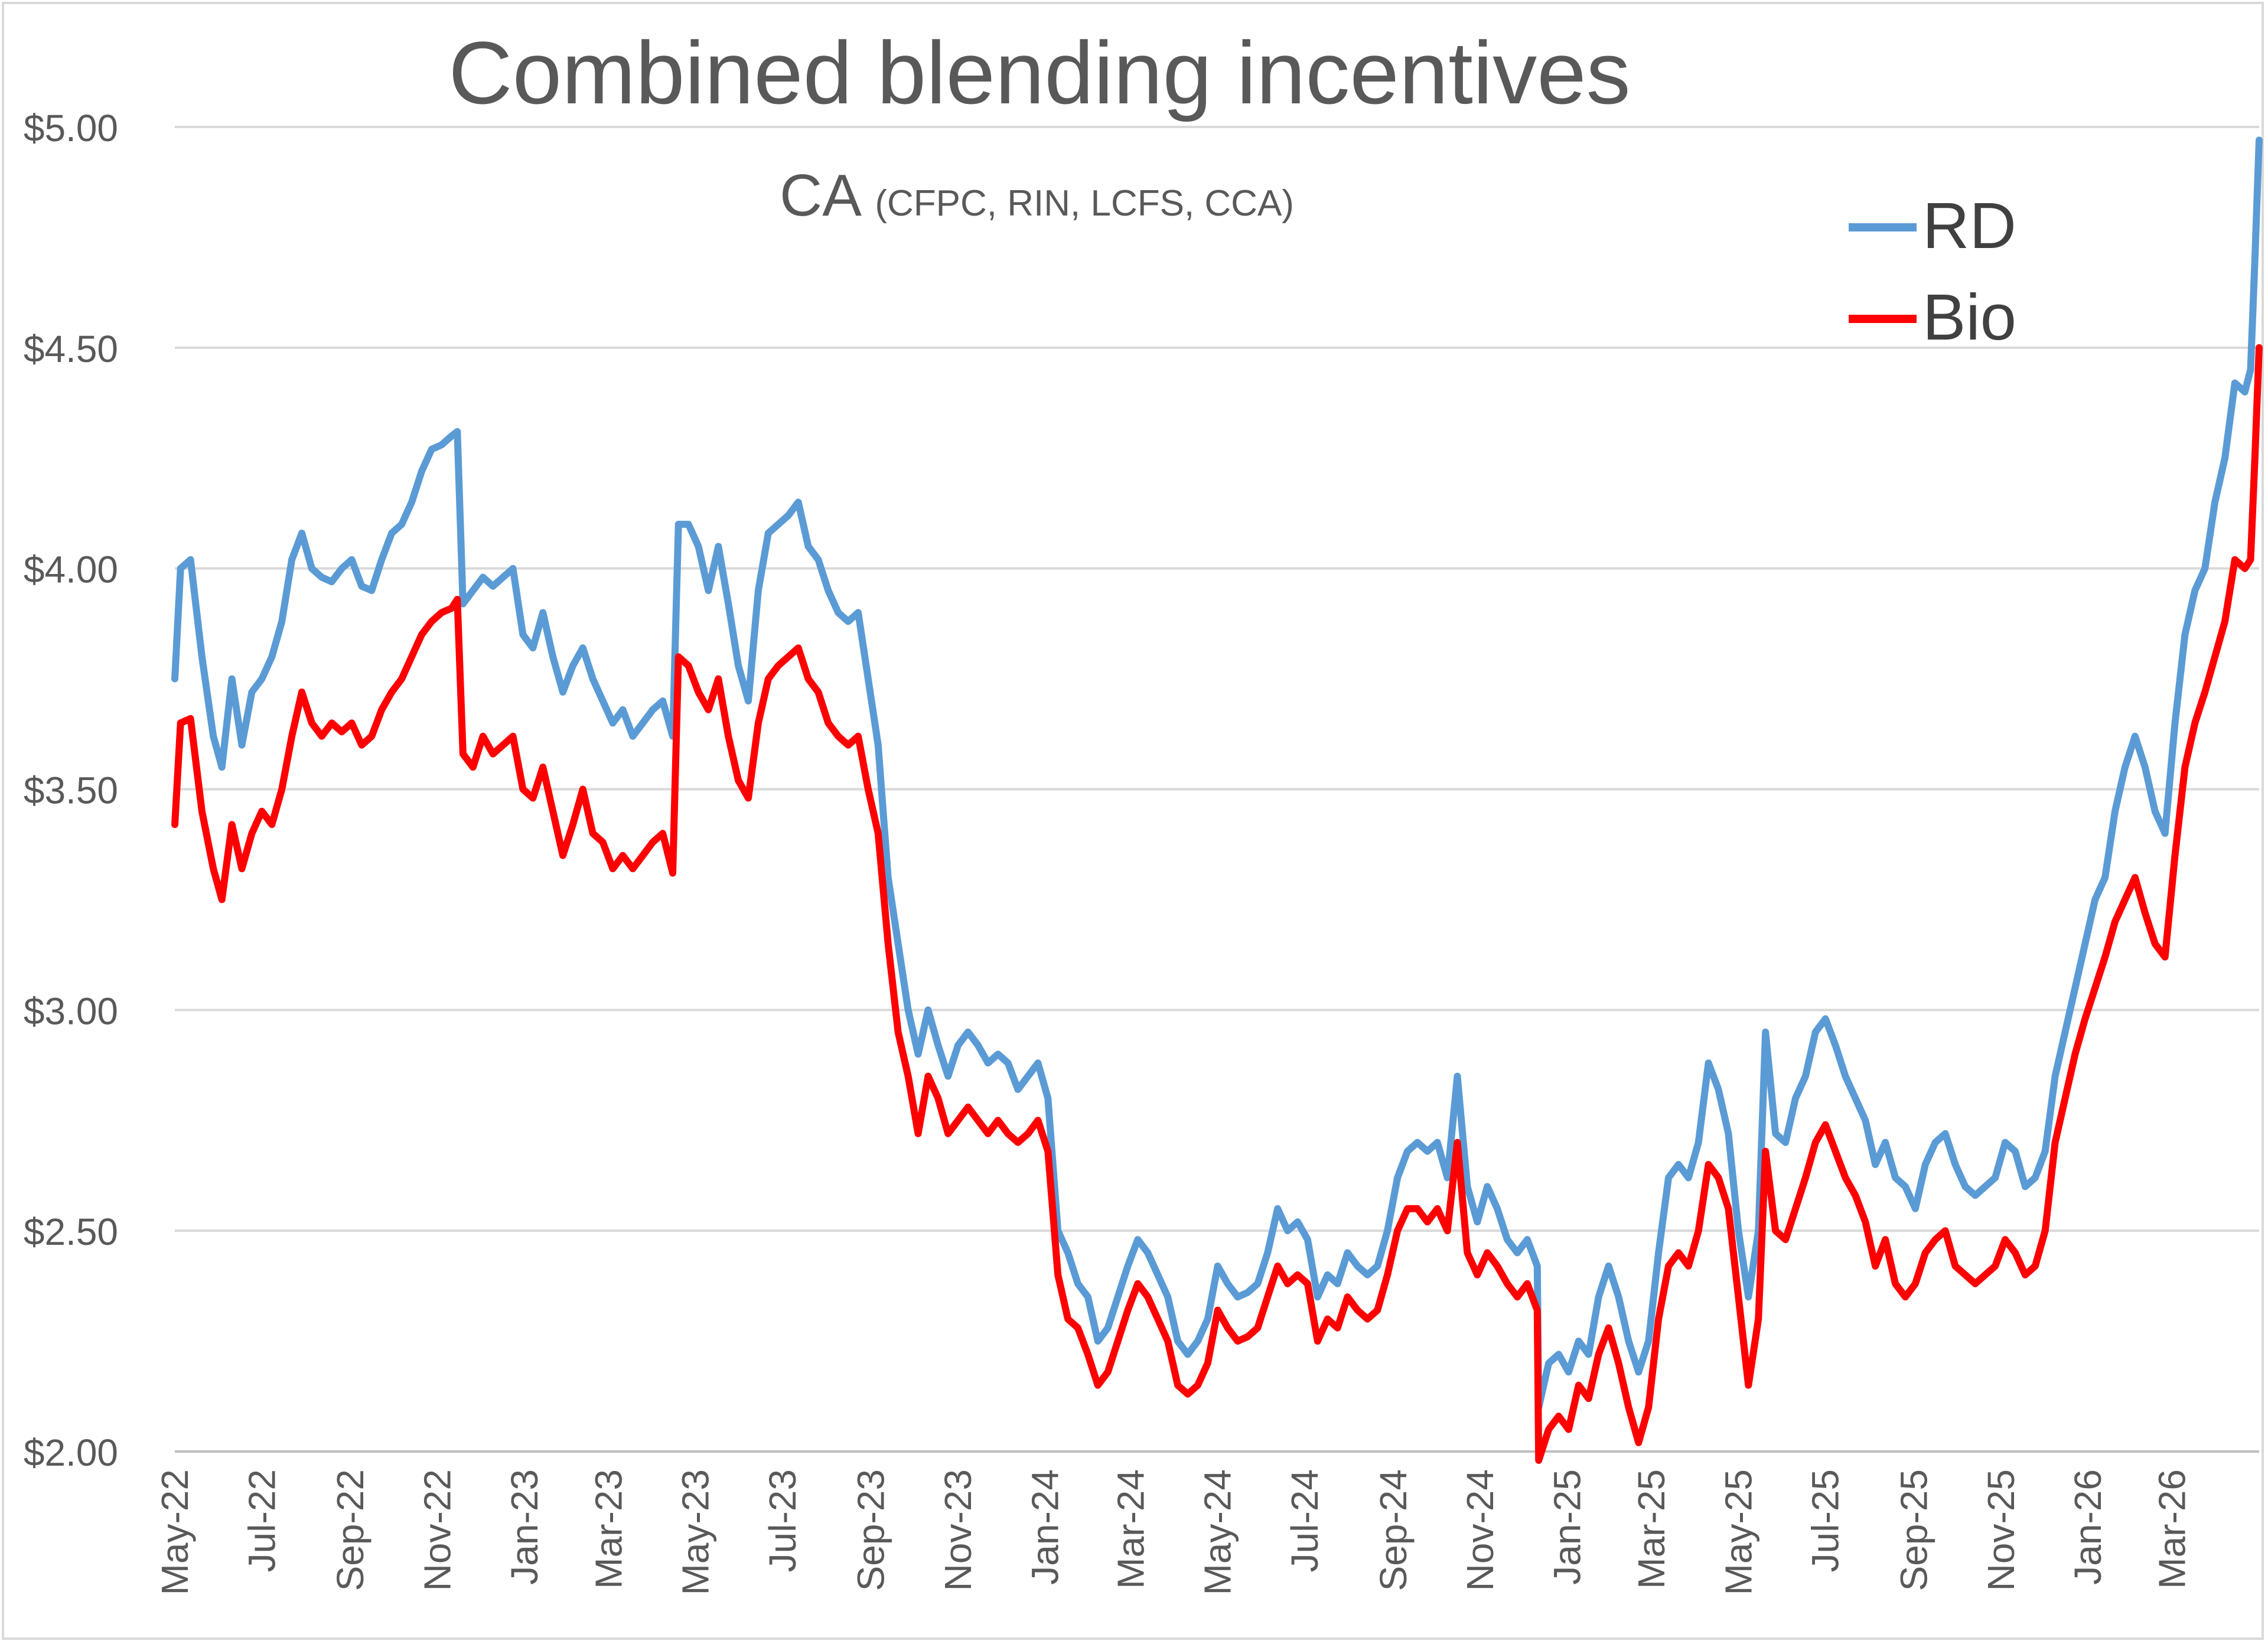  What do you see at coordinates (71, 128) in the screenshot?
I see `y-tick-label: $5.00` at bounding box center [71, 128].